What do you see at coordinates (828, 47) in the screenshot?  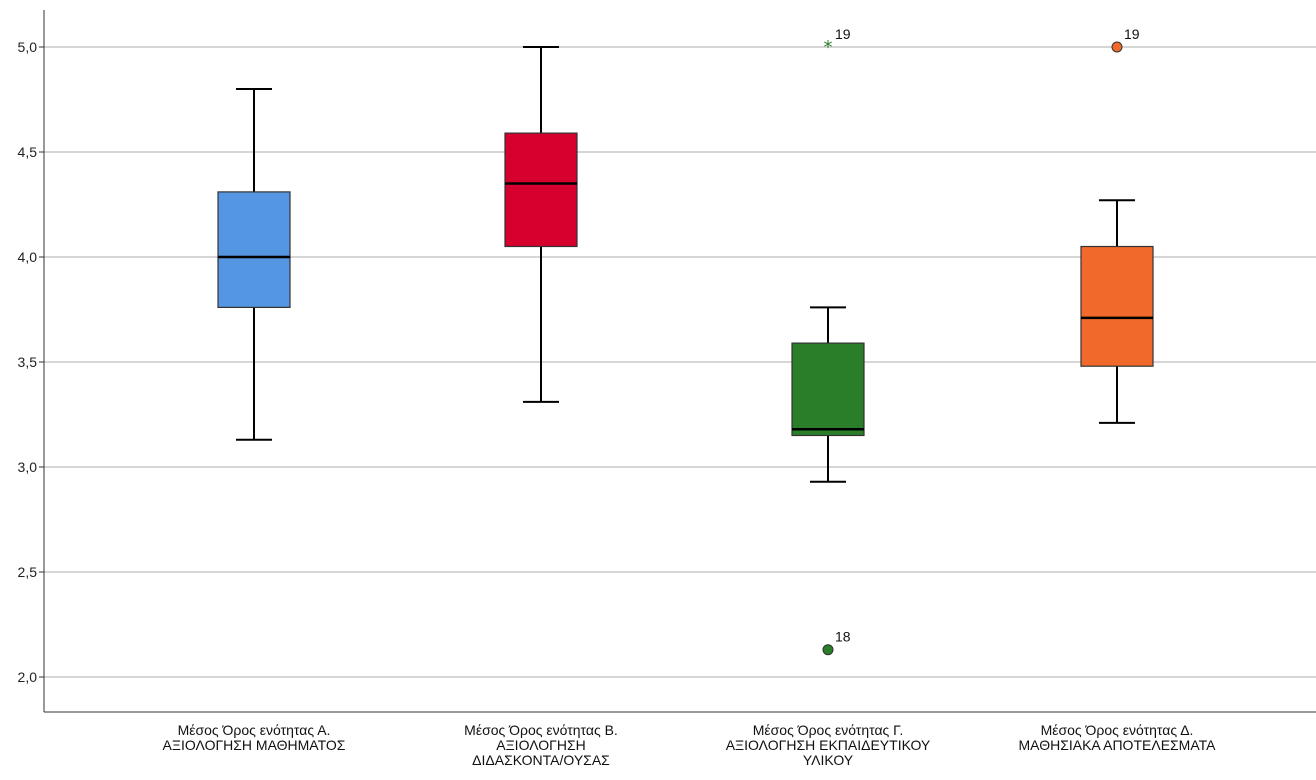 I see `outlier-star: *` at bounding box center [828, 47].